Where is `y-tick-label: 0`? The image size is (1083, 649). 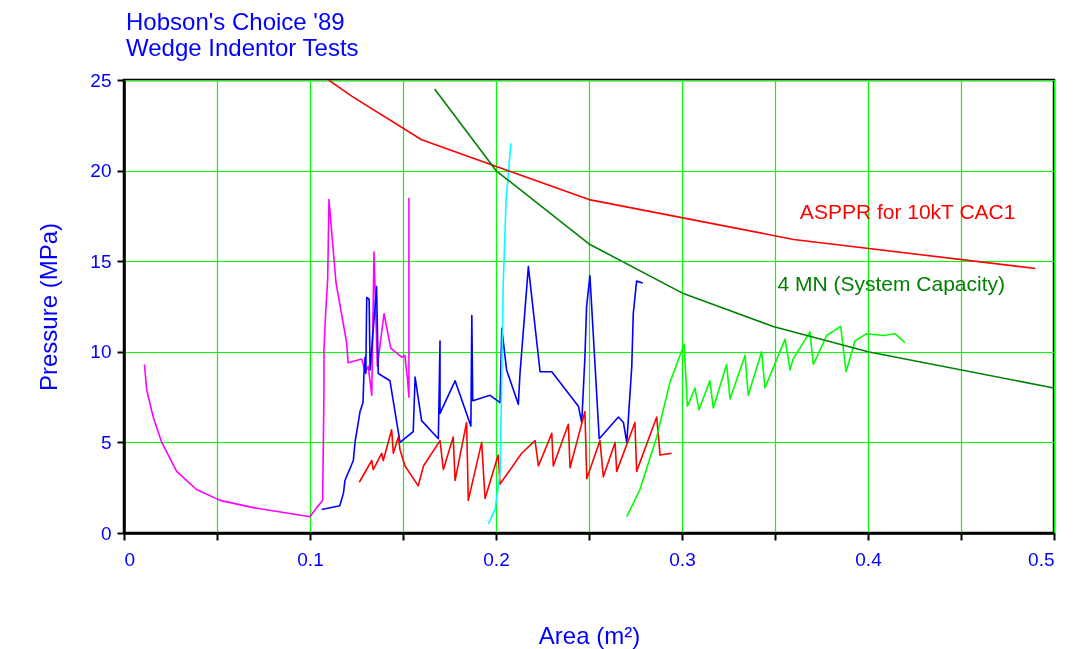 y-tick-label: 0 is located at coordinates (106, 533).